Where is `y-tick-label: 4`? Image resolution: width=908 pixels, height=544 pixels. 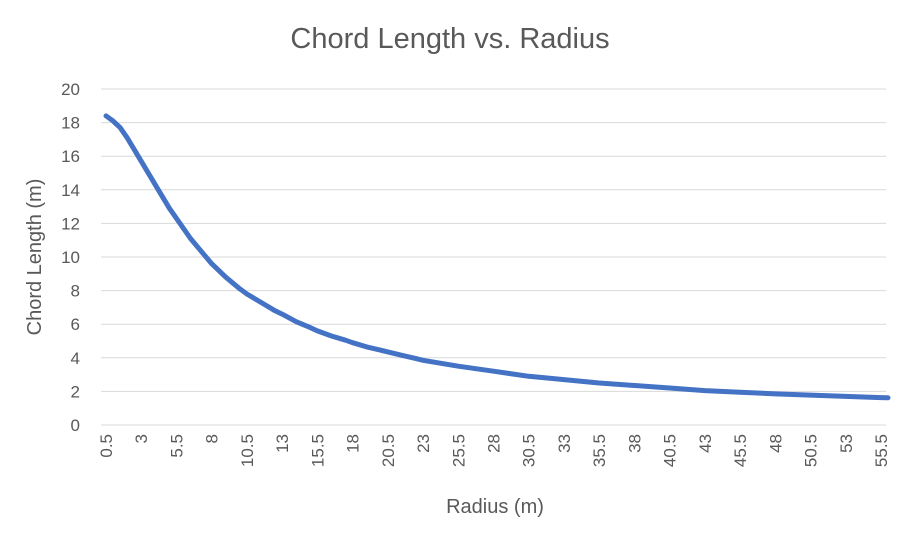
y-tick-label: 4 is located at coordinates (75, 358).